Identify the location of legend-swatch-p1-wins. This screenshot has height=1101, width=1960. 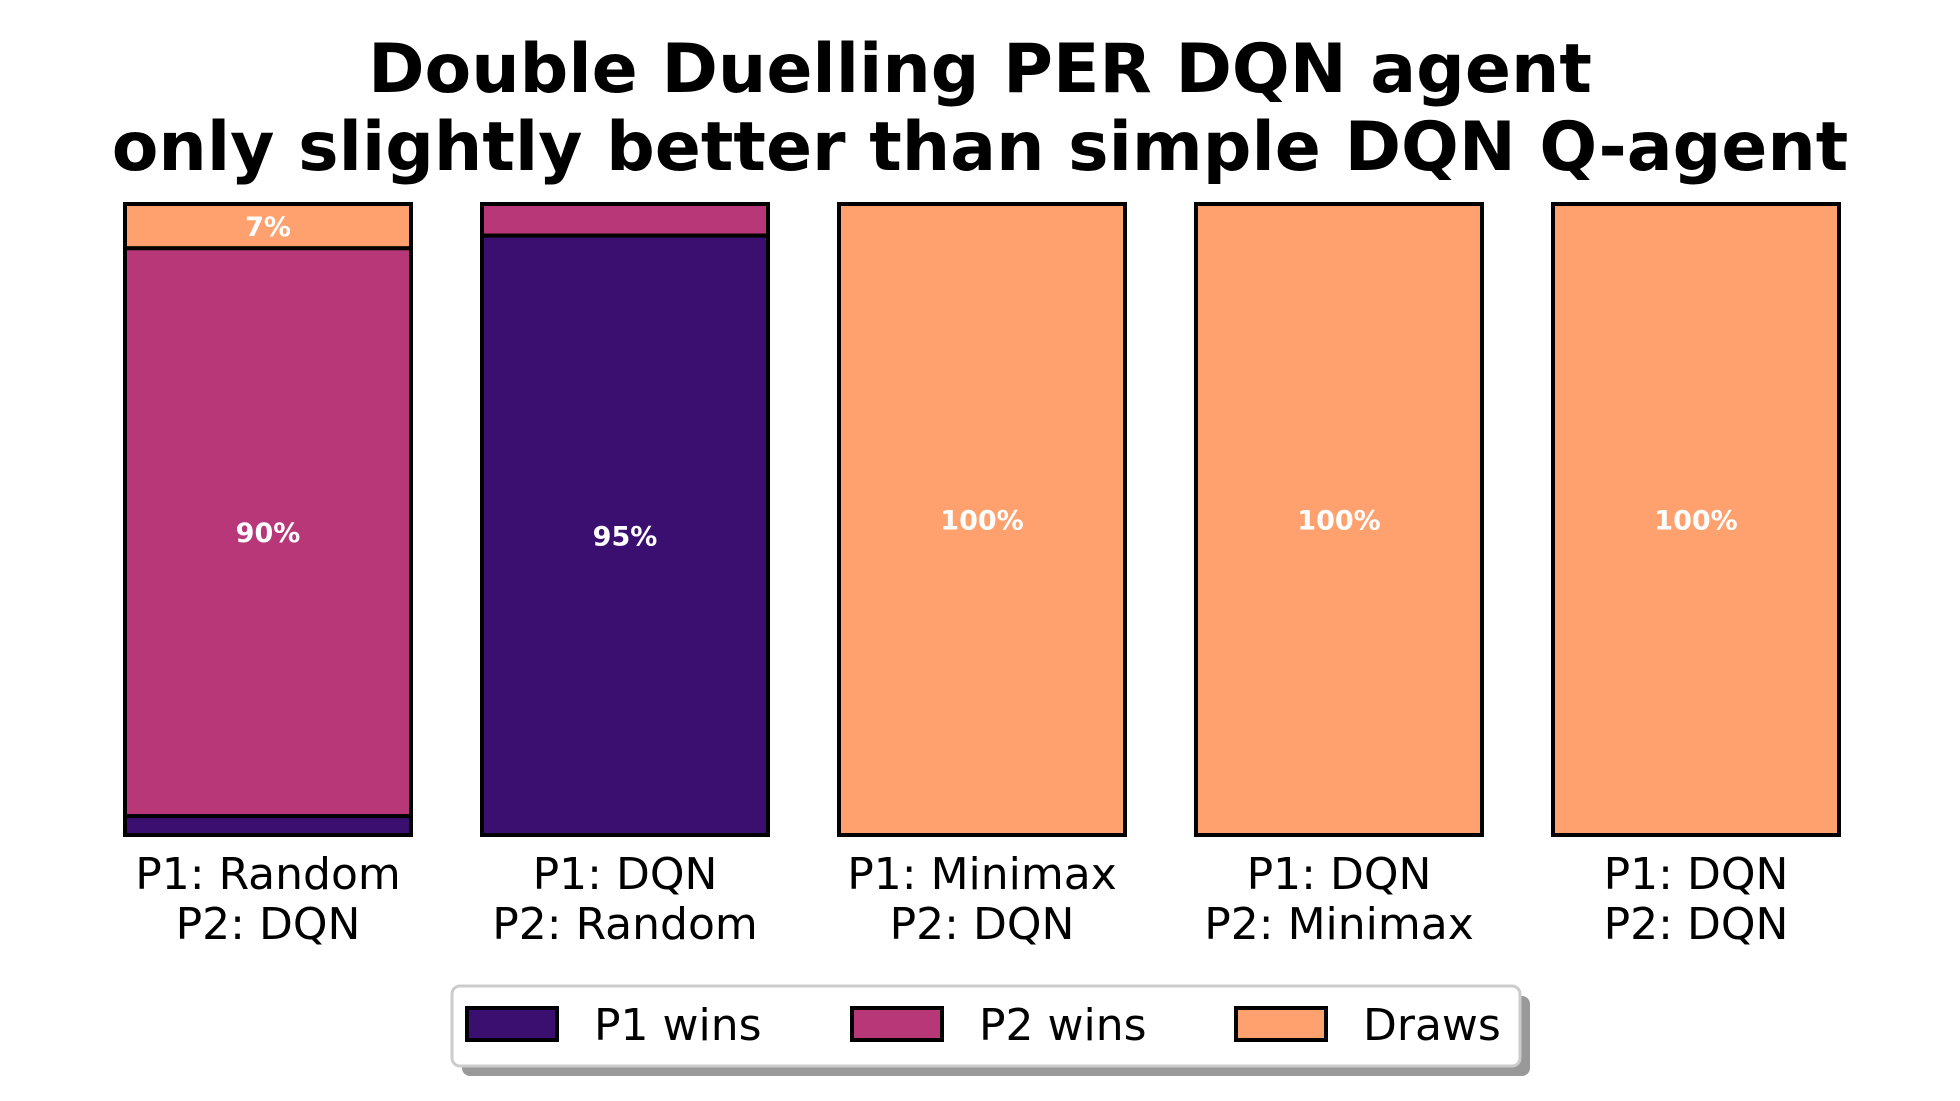
(512, 1024).